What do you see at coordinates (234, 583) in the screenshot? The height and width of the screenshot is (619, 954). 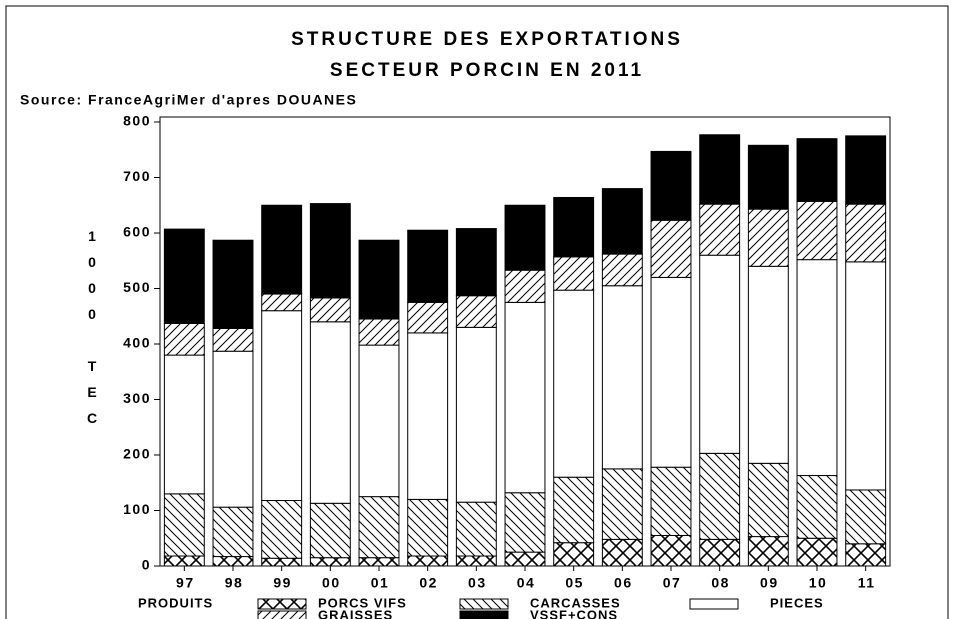 I see `x-tick-label: 98` at bounding box center [234, 583].